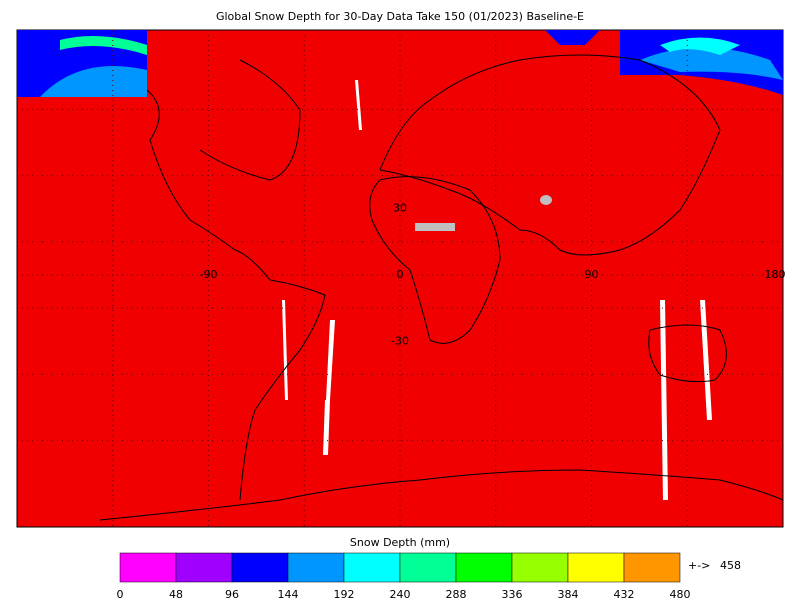  Describe the element at coordinates (209, 274) in the screenshot. I see `longitude-label: -90` at that location.